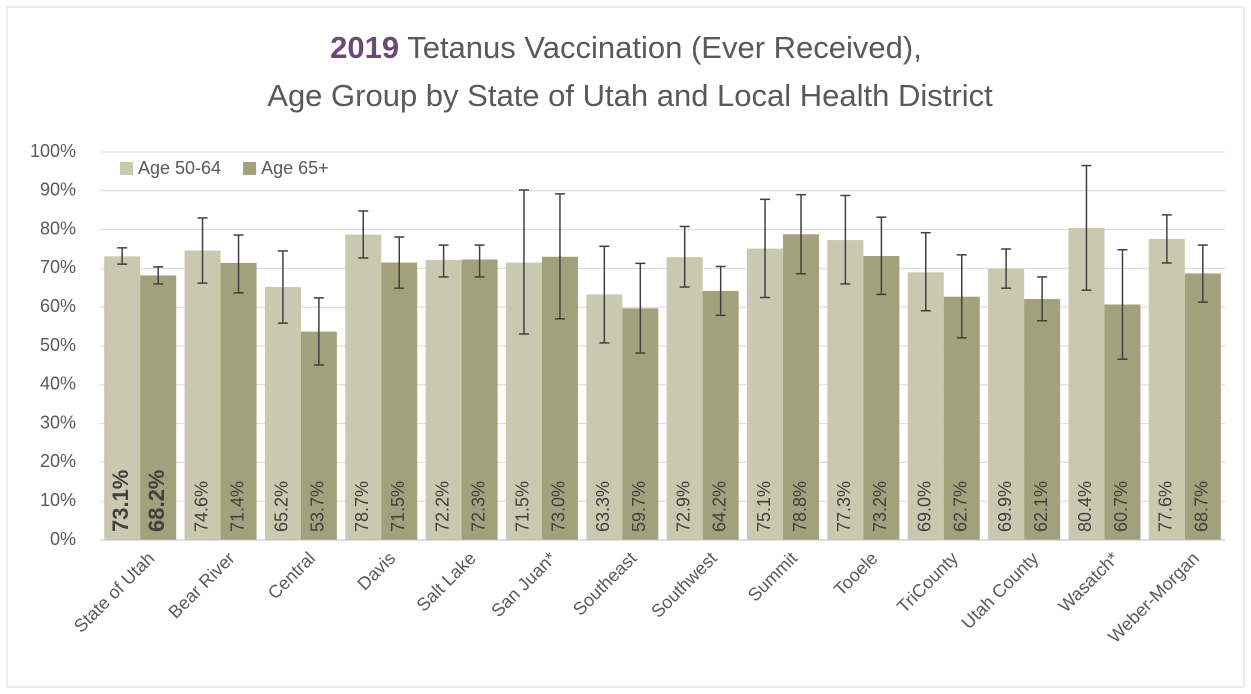  I want to click on y-tick-label: 100%, so click(53, 151).